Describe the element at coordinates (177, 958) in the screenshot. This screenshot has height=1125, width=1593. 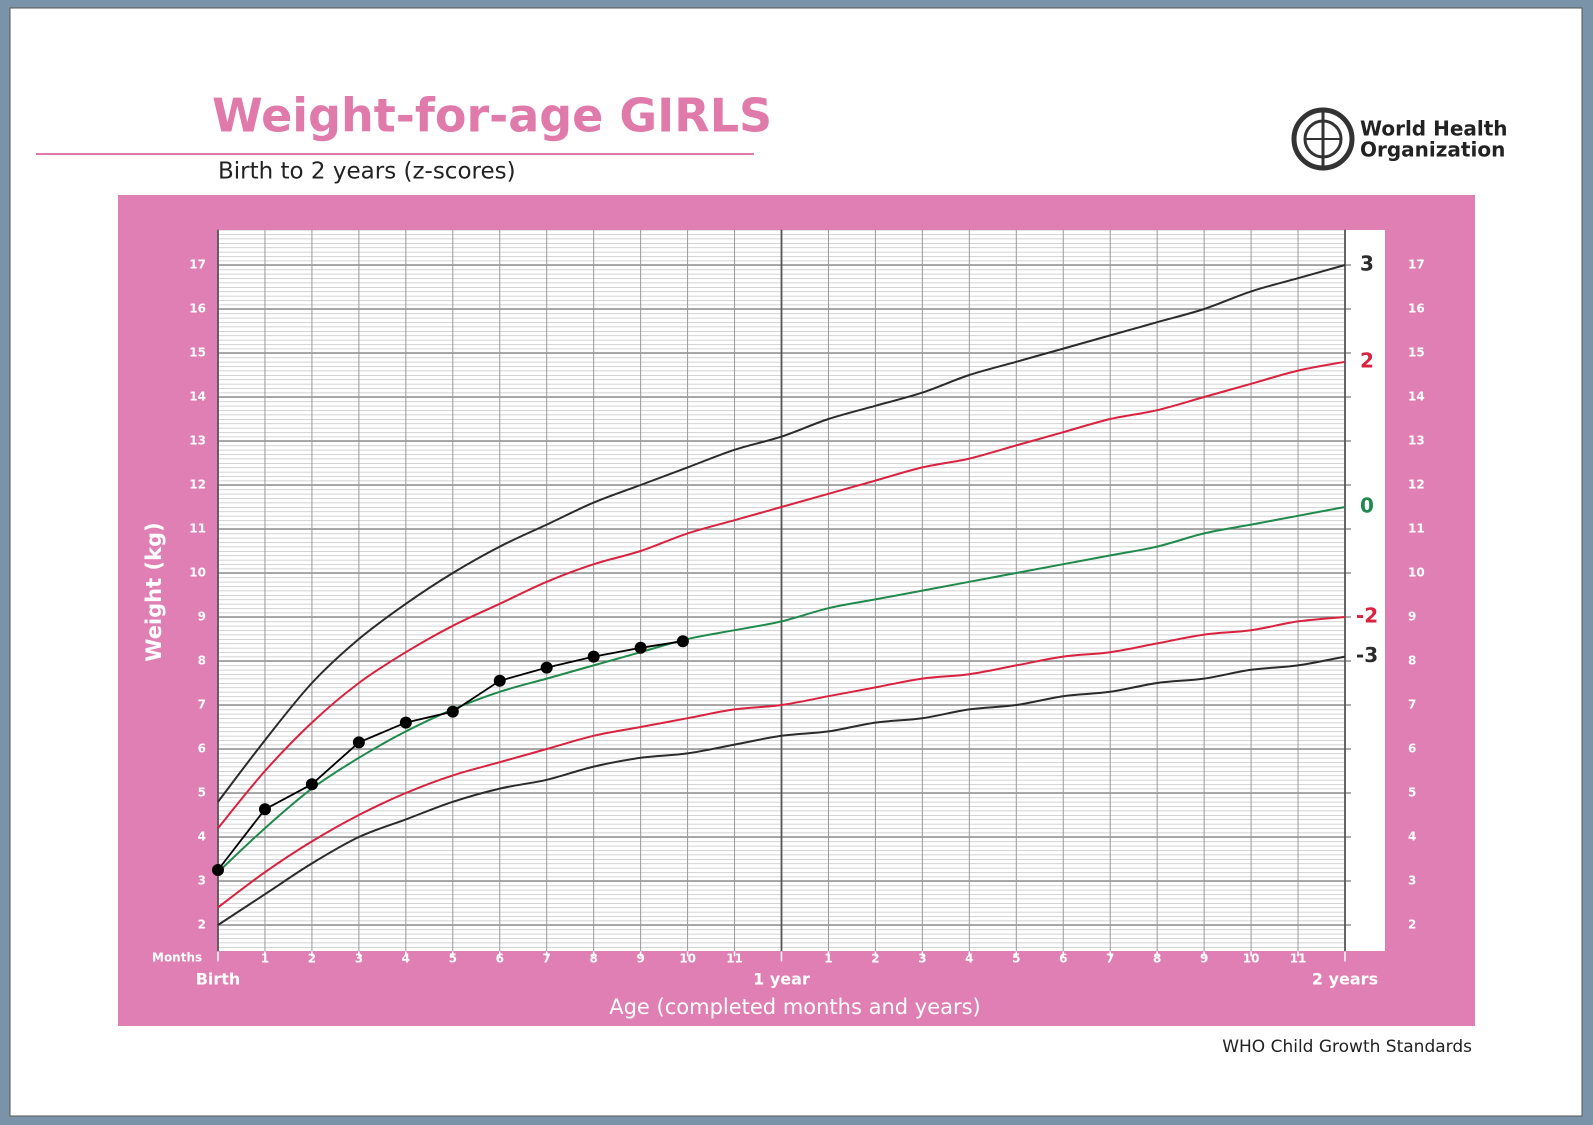
I see `x-row-label: Months` at that location.